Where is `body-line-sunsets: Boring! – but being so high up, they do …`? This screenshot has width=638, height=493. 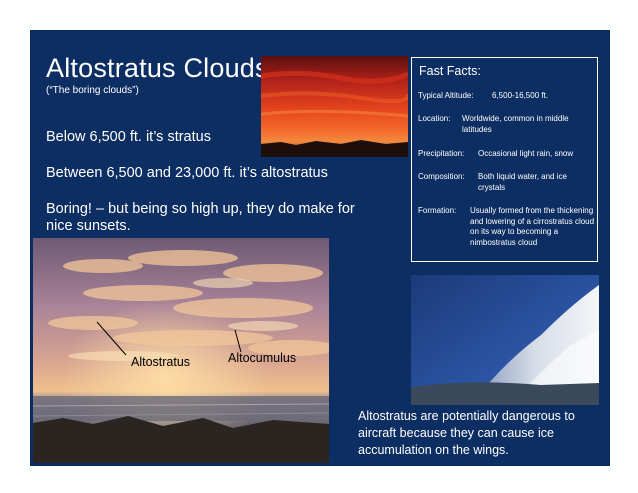 body-line-sunsets: Boring! – but being so high up, they do … is located at coordinates (200, 217).